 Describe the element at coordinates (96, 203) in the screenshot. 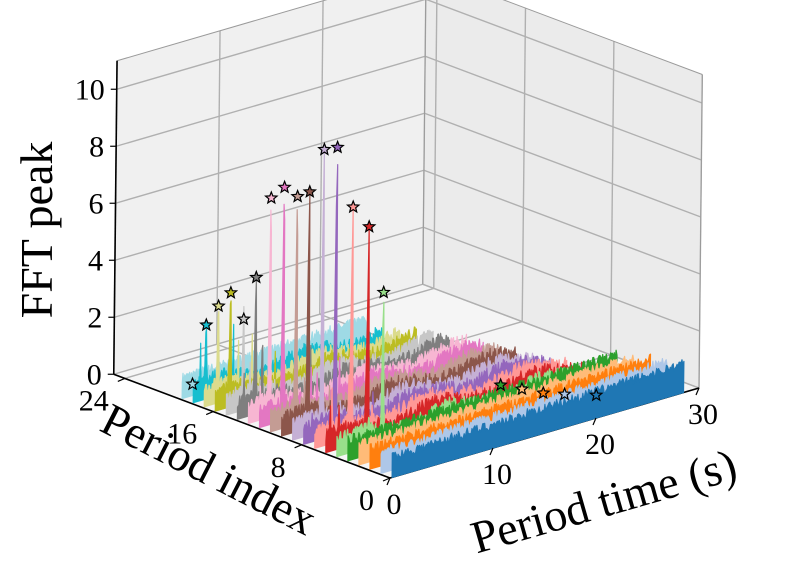

I see `z-tick-label: 6` at that location.